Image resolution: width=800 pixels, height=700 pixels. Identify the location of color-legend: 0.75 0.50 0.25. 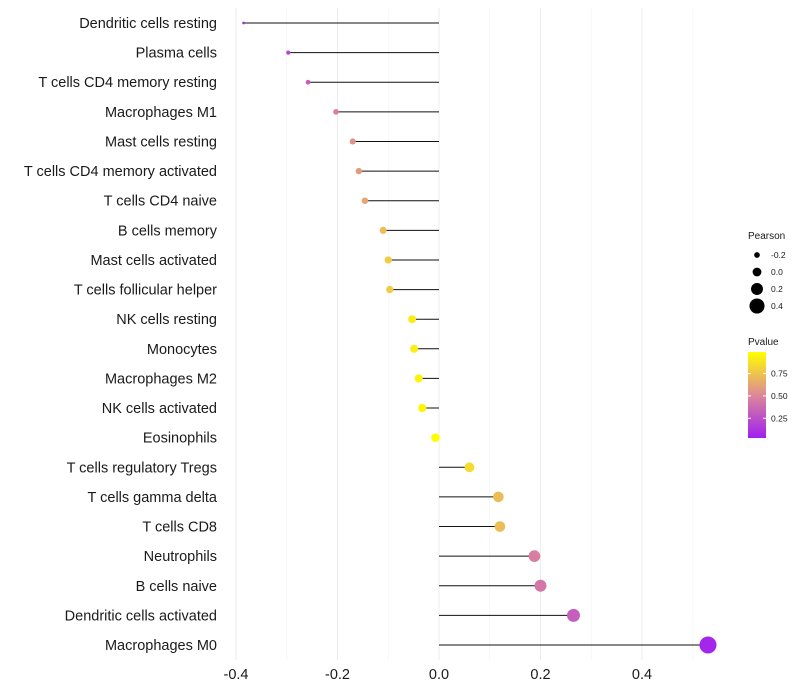
(768, 396).